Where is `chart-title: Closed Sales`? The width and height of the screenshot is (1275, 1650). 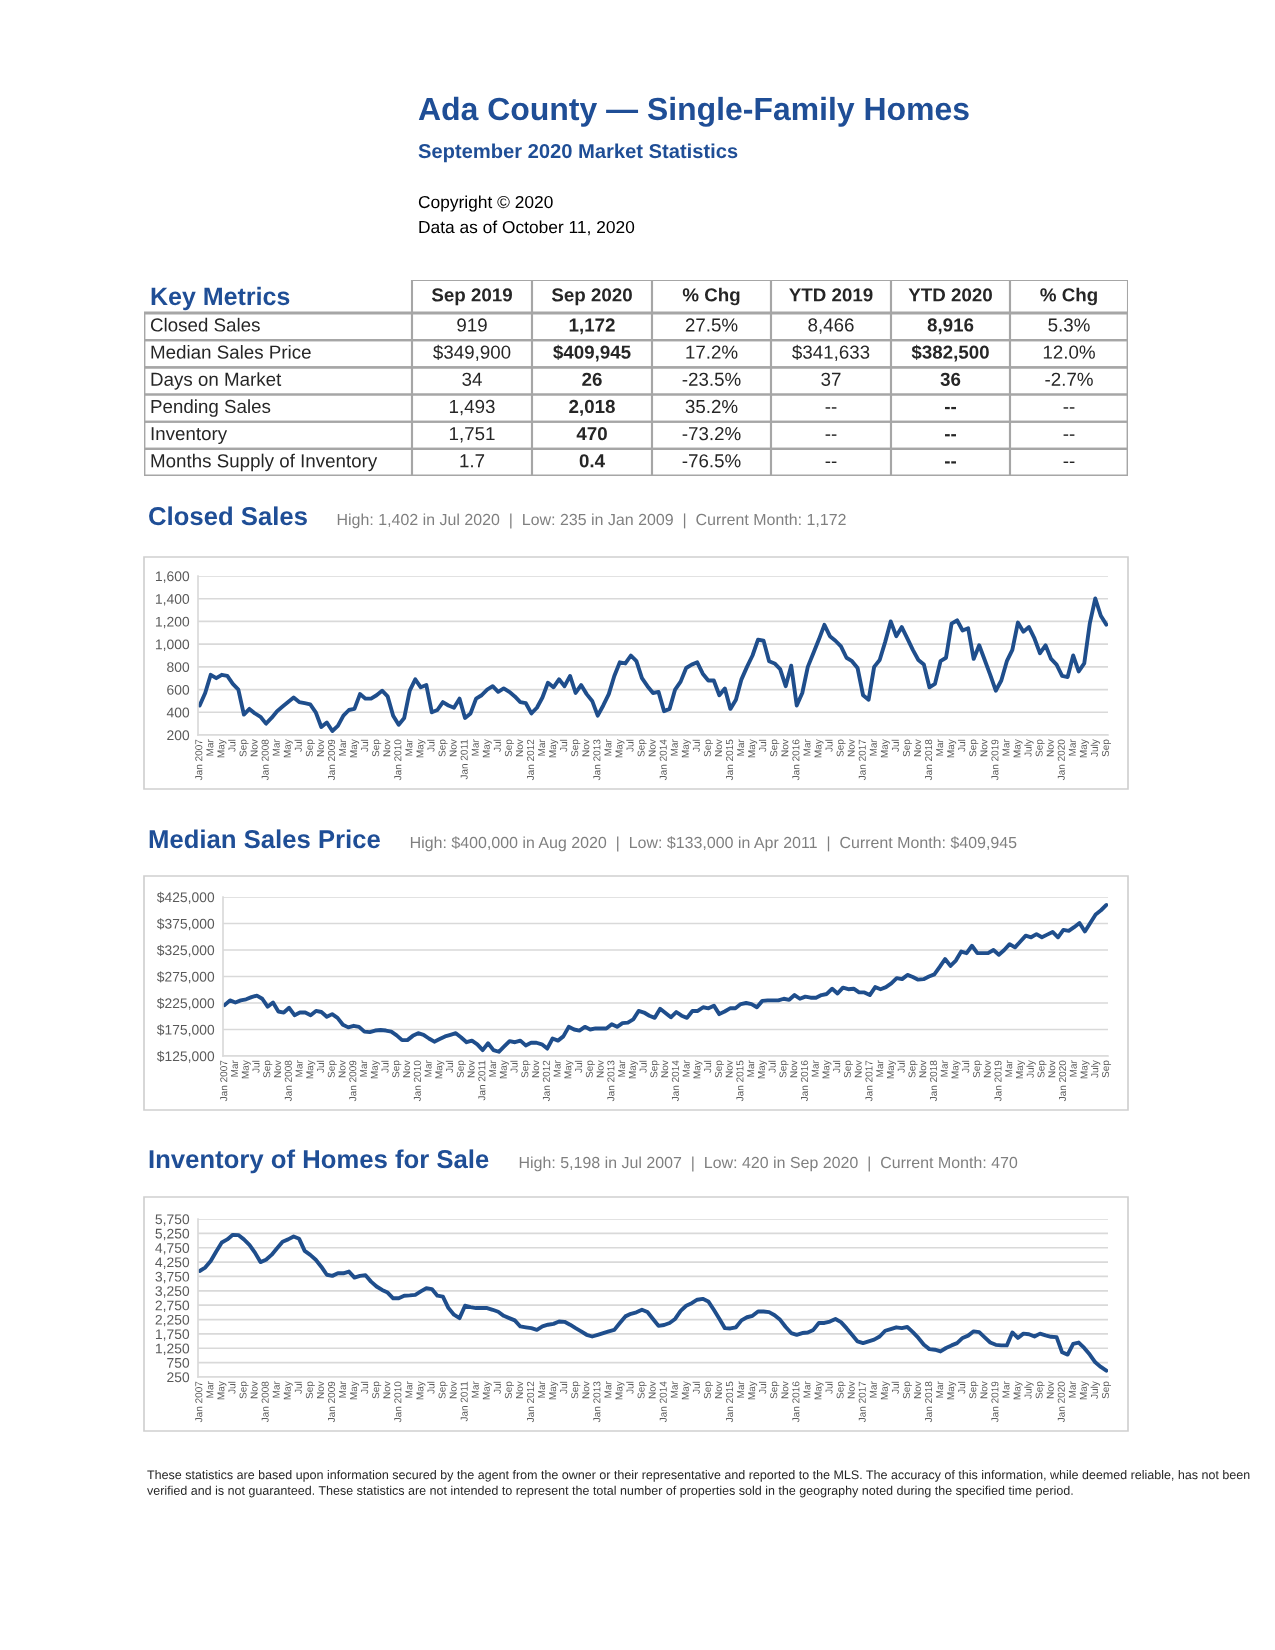 chart-title: Closed Sales is located at coordinates (228, 516).